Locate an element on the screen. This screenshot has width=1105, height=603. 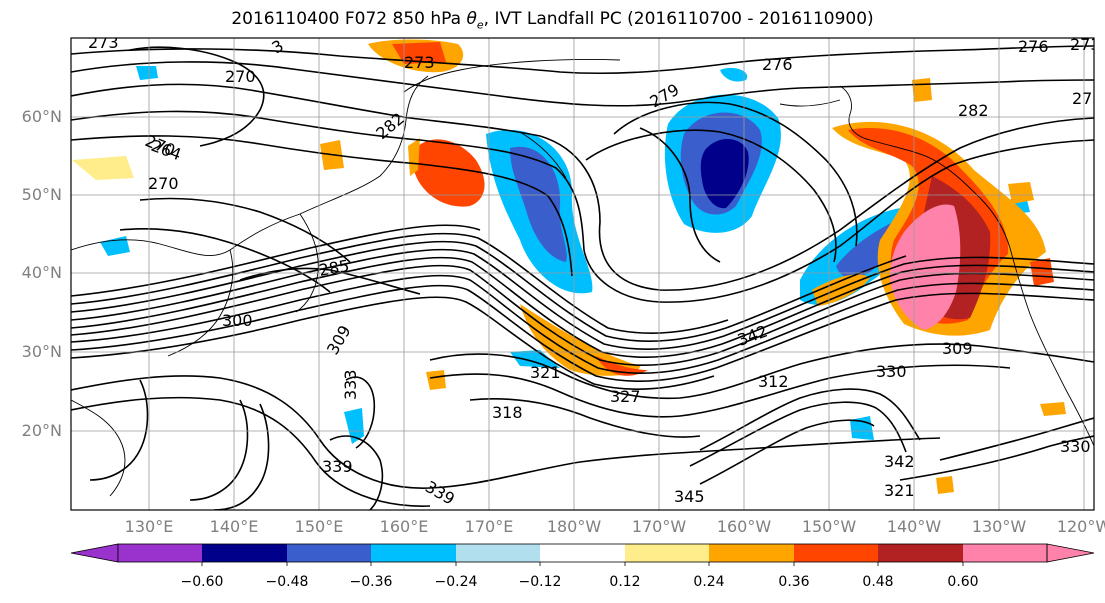
positive-small-g is located at coordinates (945, 485).